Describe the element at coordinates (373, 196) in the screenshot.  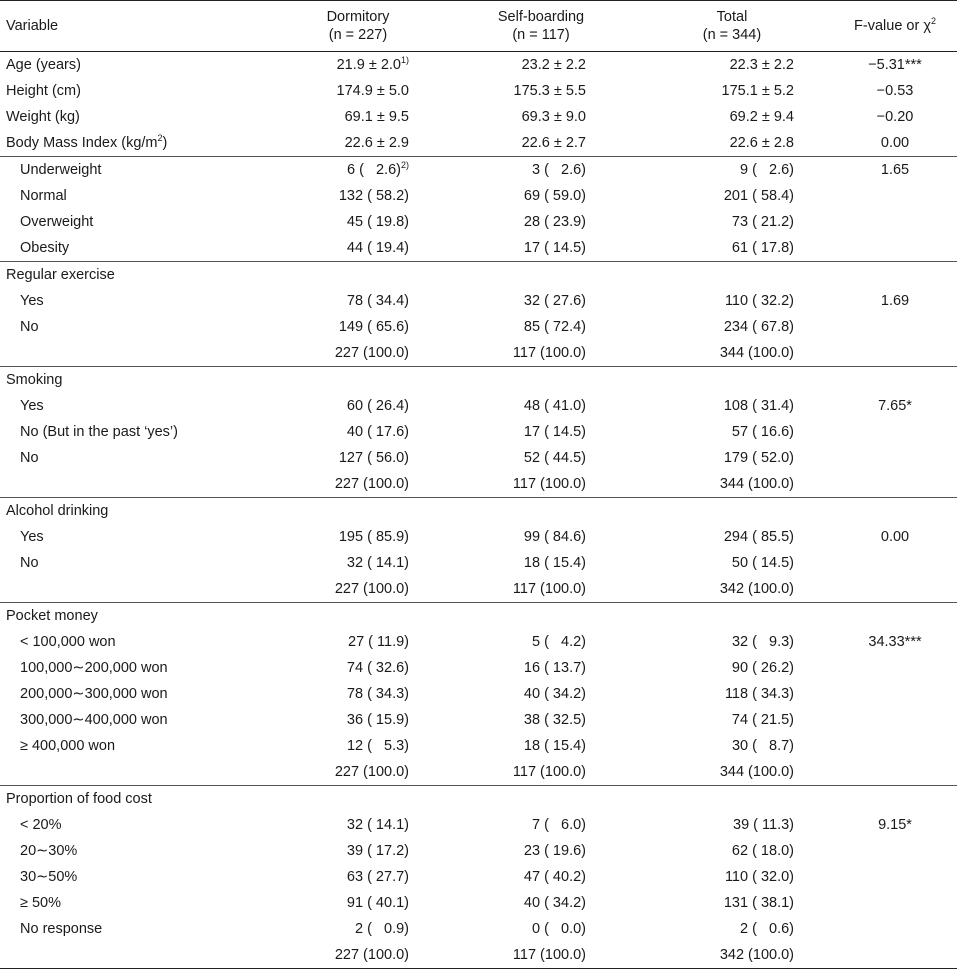
I see `dormitory-cell: 132 ( 58.2)` at that location.